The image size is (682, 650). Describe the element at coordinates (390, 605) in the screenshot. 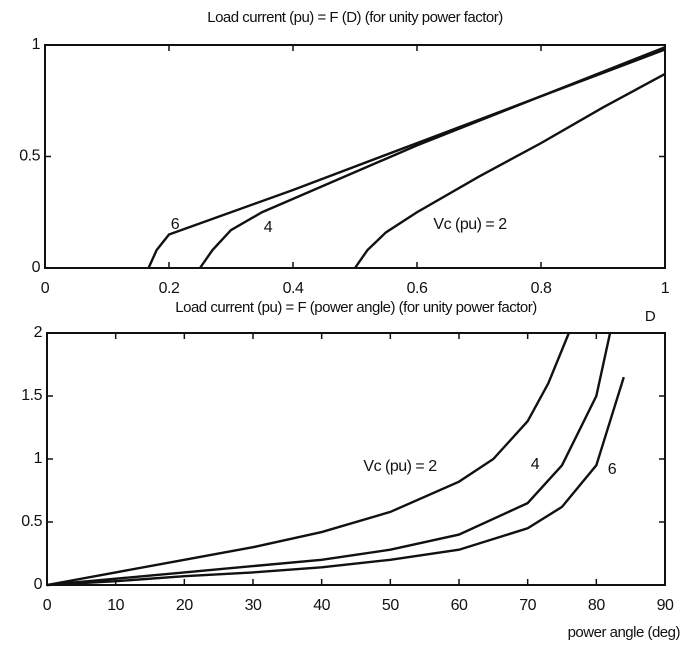

I see `x-tick-label: 50` at that location.